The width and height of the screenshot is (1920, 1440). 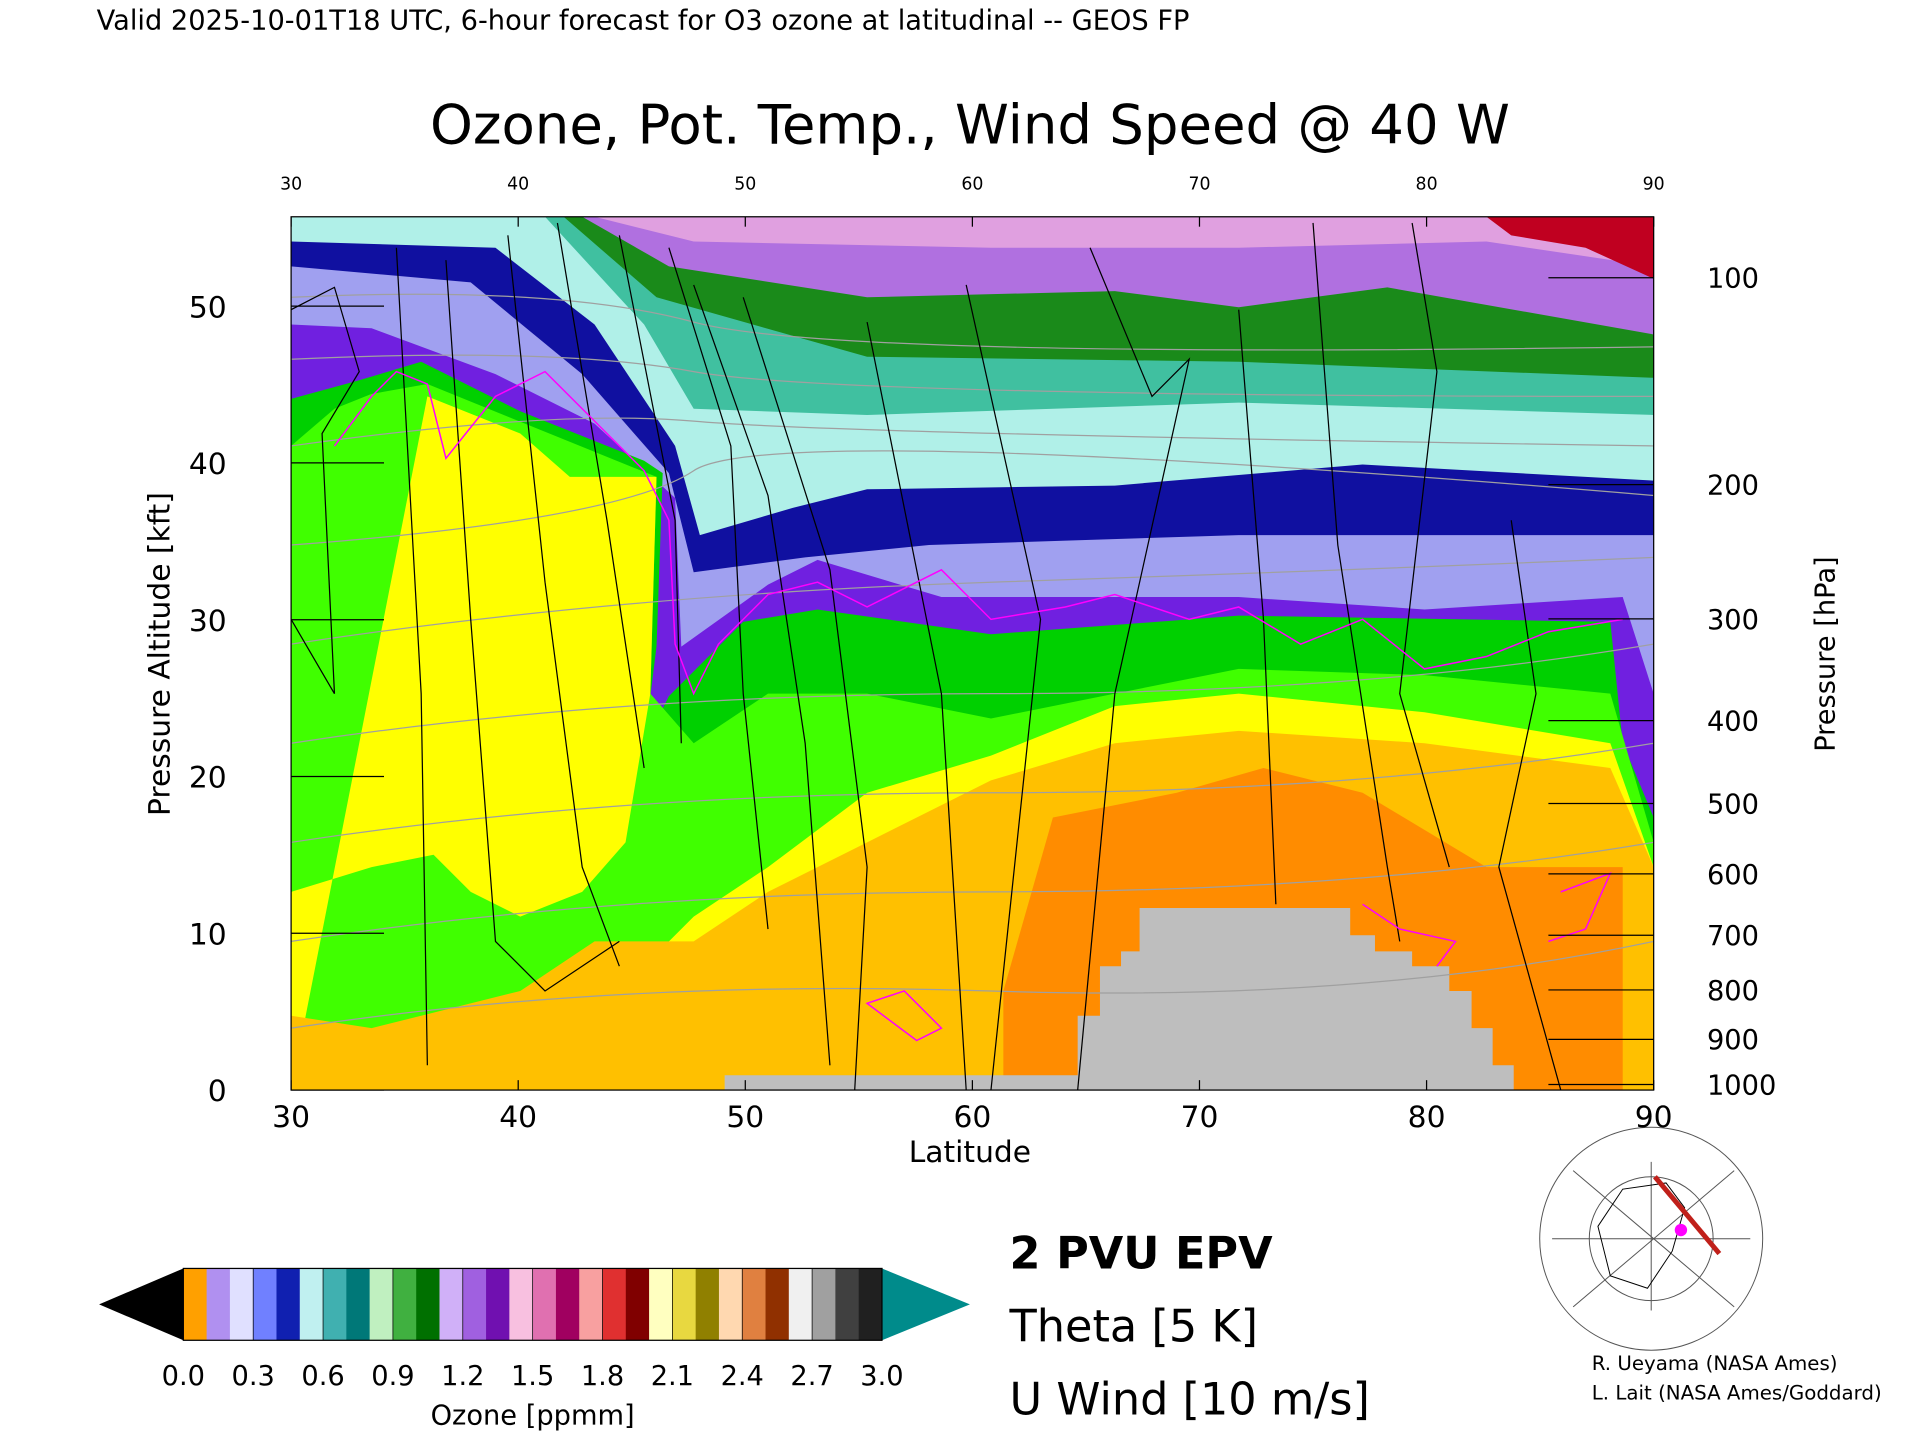 I want to click on y-tick-label: 40, so click(x=208, y=464).